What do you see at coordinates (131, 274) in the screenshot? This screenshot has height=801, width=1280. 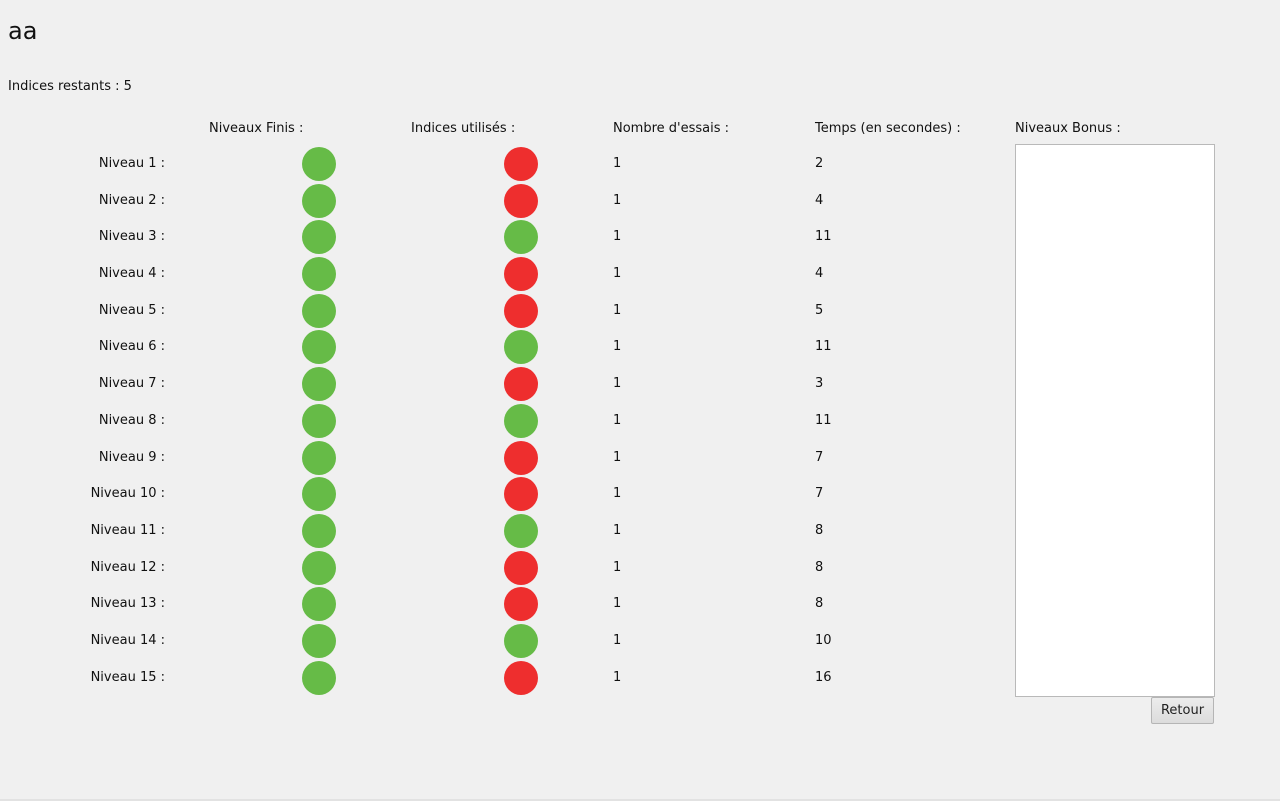 I see `level-label: Niveau 4 :` at bounding box center [131, 274].